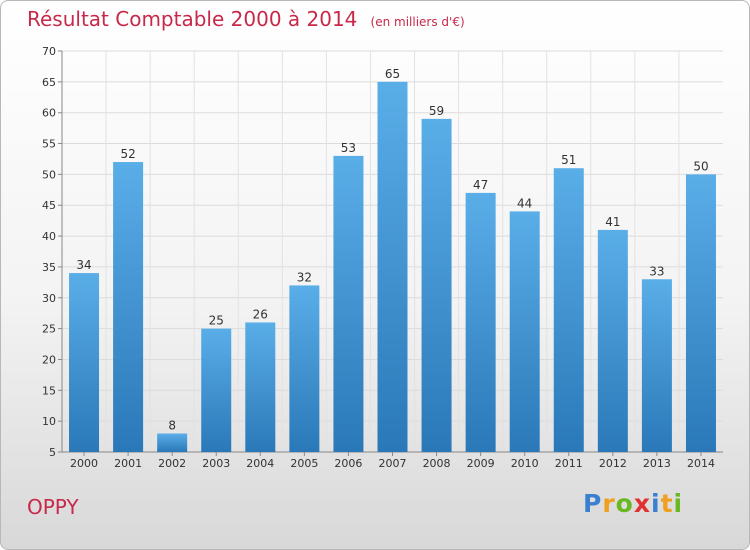 This screenshot has width=750, height=550. I want to click on value-label-2000: 34, so click(83, 265).